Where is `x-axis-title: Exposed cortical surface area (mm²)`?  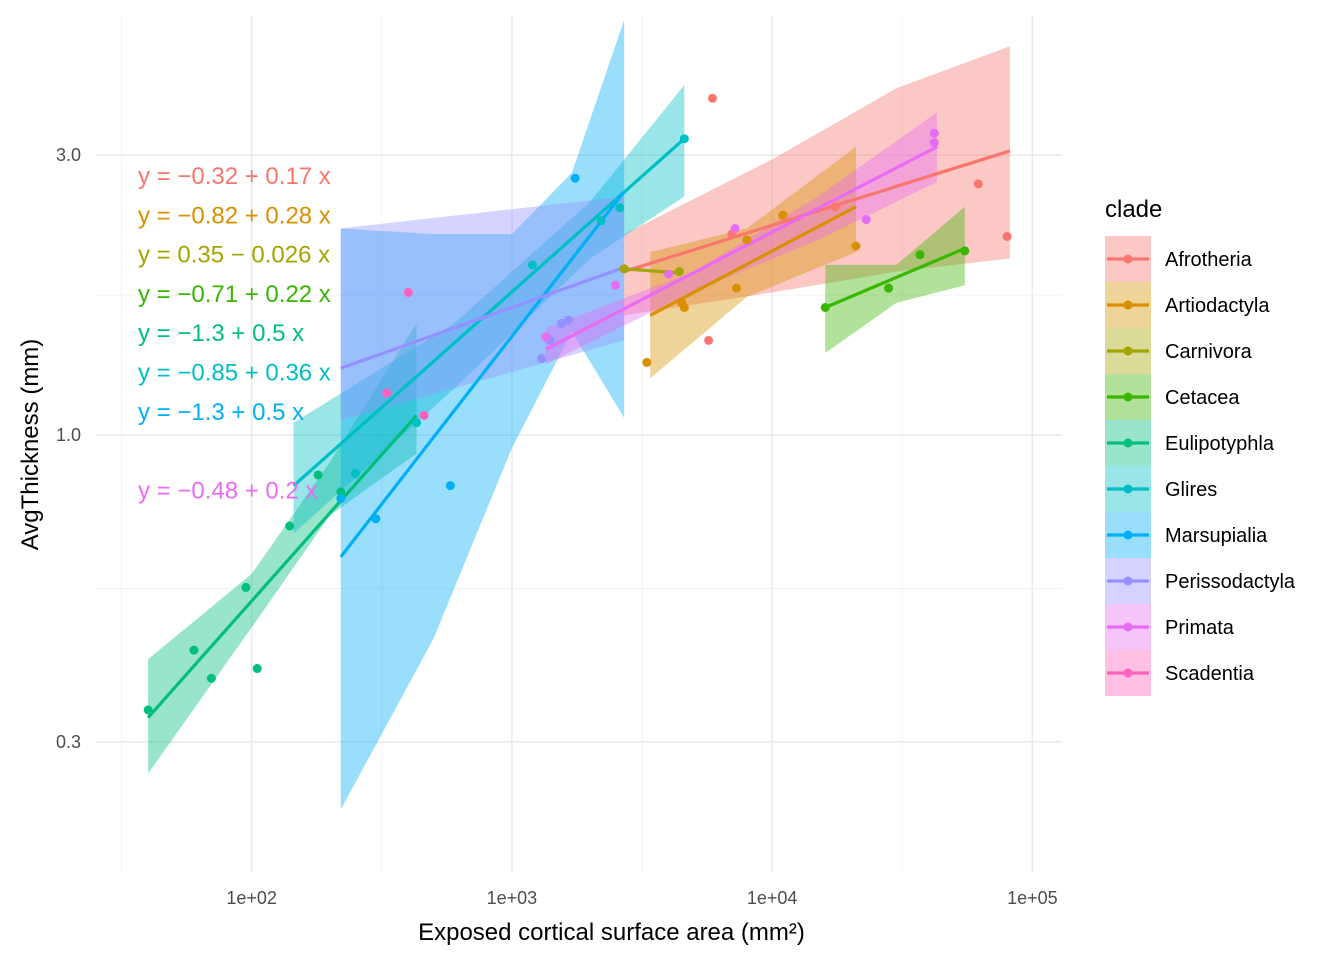 x-axis-title: Exposed cortical surface area (mm²) is located at coordinates (611, 932).